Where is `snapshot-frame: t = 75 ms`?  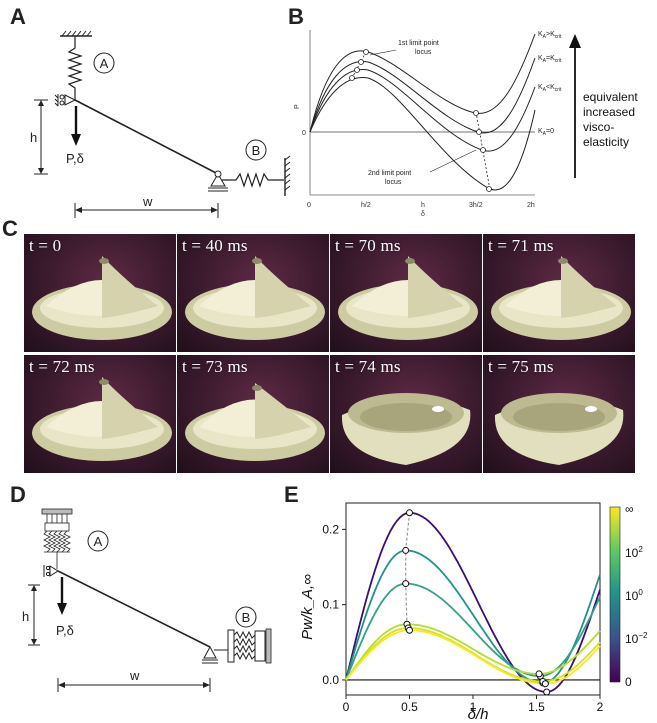 snapshot-frame: t = 75 ms is located at coordinates (559, 414).